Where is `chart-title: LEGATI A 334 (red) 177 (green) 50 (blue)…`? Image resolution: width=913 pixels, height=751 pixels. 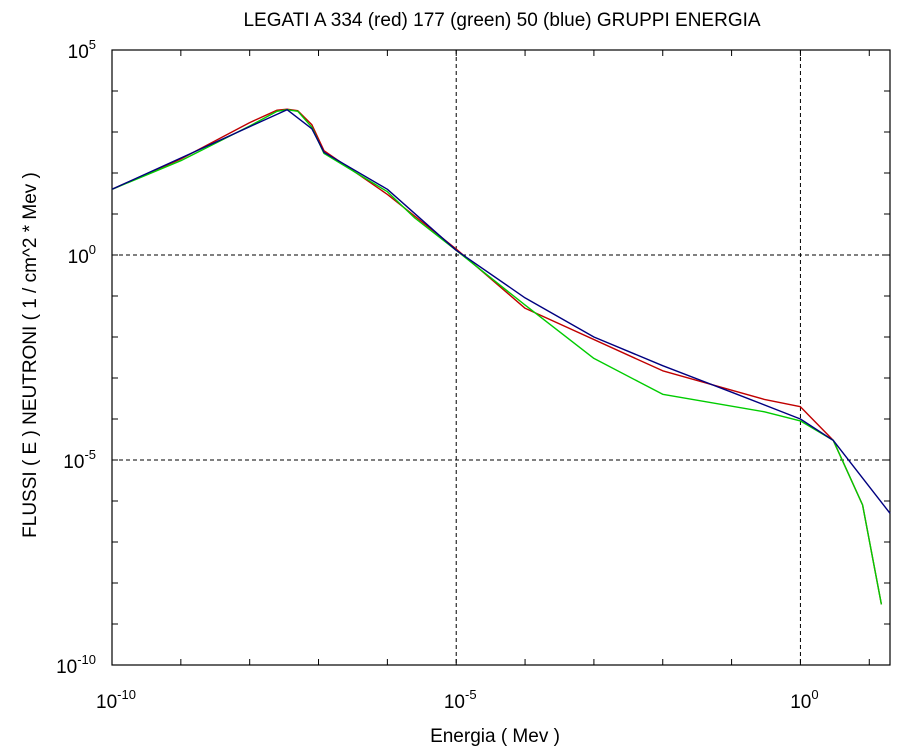 chart-title: LEGATI A 334 (red) 177 (green) 50 (blue)… is located at coordinates (501, 20).